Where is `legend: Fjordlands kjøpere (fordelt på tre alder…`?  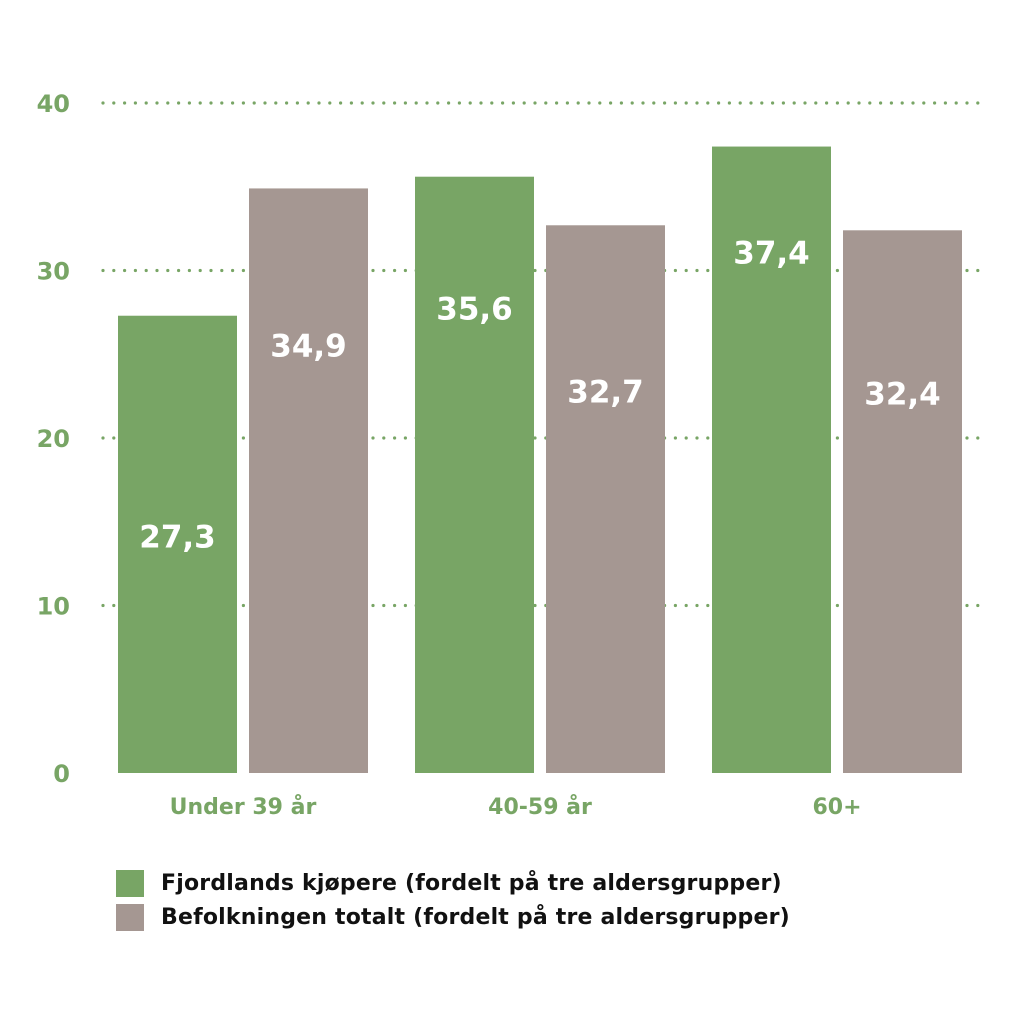 legend: Fjordlands kjøpere (fordelt på tre alder… is located at coordinates (453, 900).